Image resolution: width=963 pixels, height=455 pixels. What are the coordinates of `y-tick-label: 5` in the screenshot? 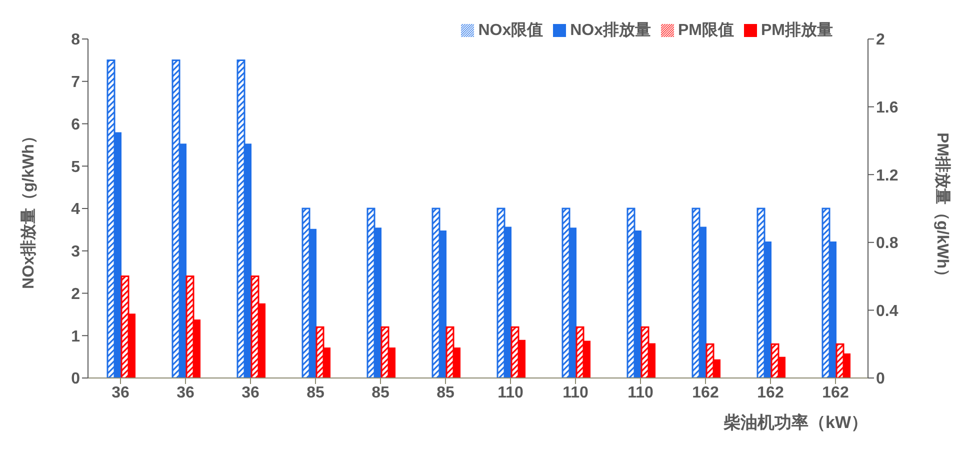 It's located at (75, 167).